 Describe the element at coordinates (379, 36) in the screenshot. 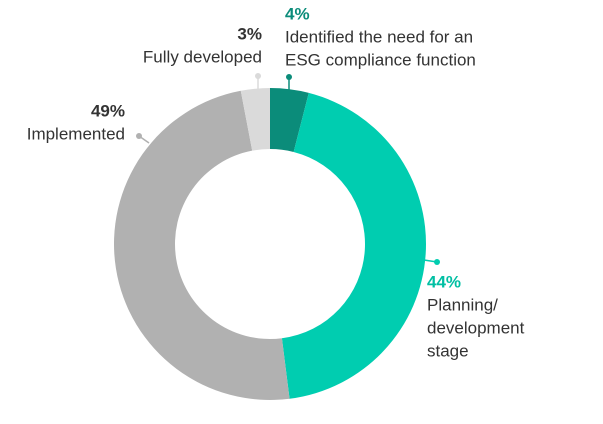

I see `category-label: Identified the need for an` at that location.